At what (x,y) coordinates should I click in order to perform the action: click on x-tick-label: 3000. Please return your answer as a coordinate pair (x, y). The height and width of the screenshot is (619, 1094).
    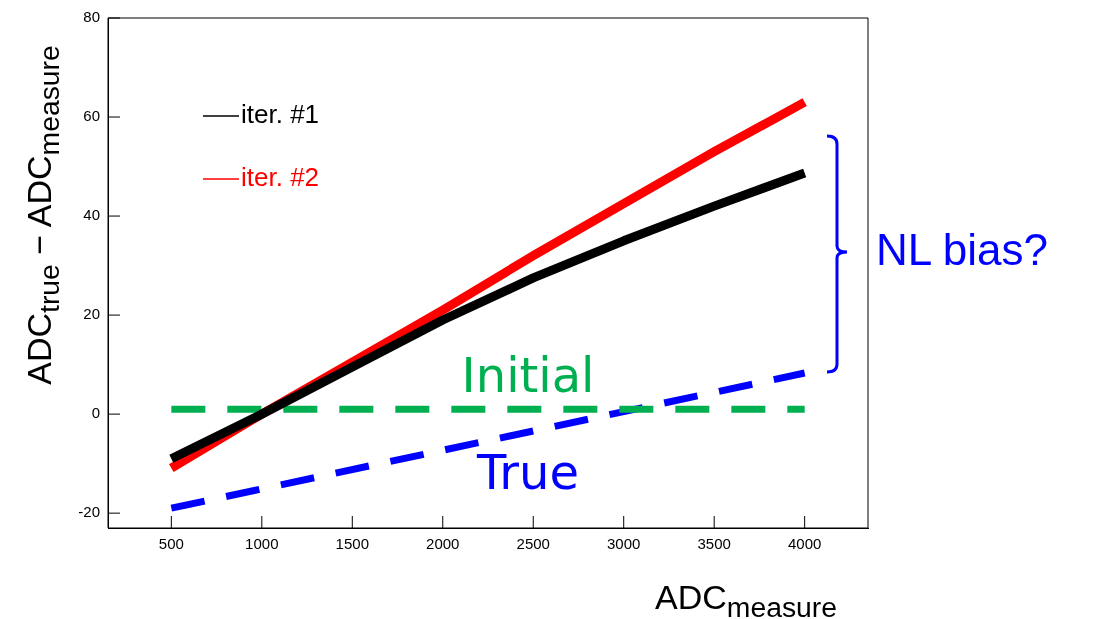
    Looking at the image, I should click on (624, 544).